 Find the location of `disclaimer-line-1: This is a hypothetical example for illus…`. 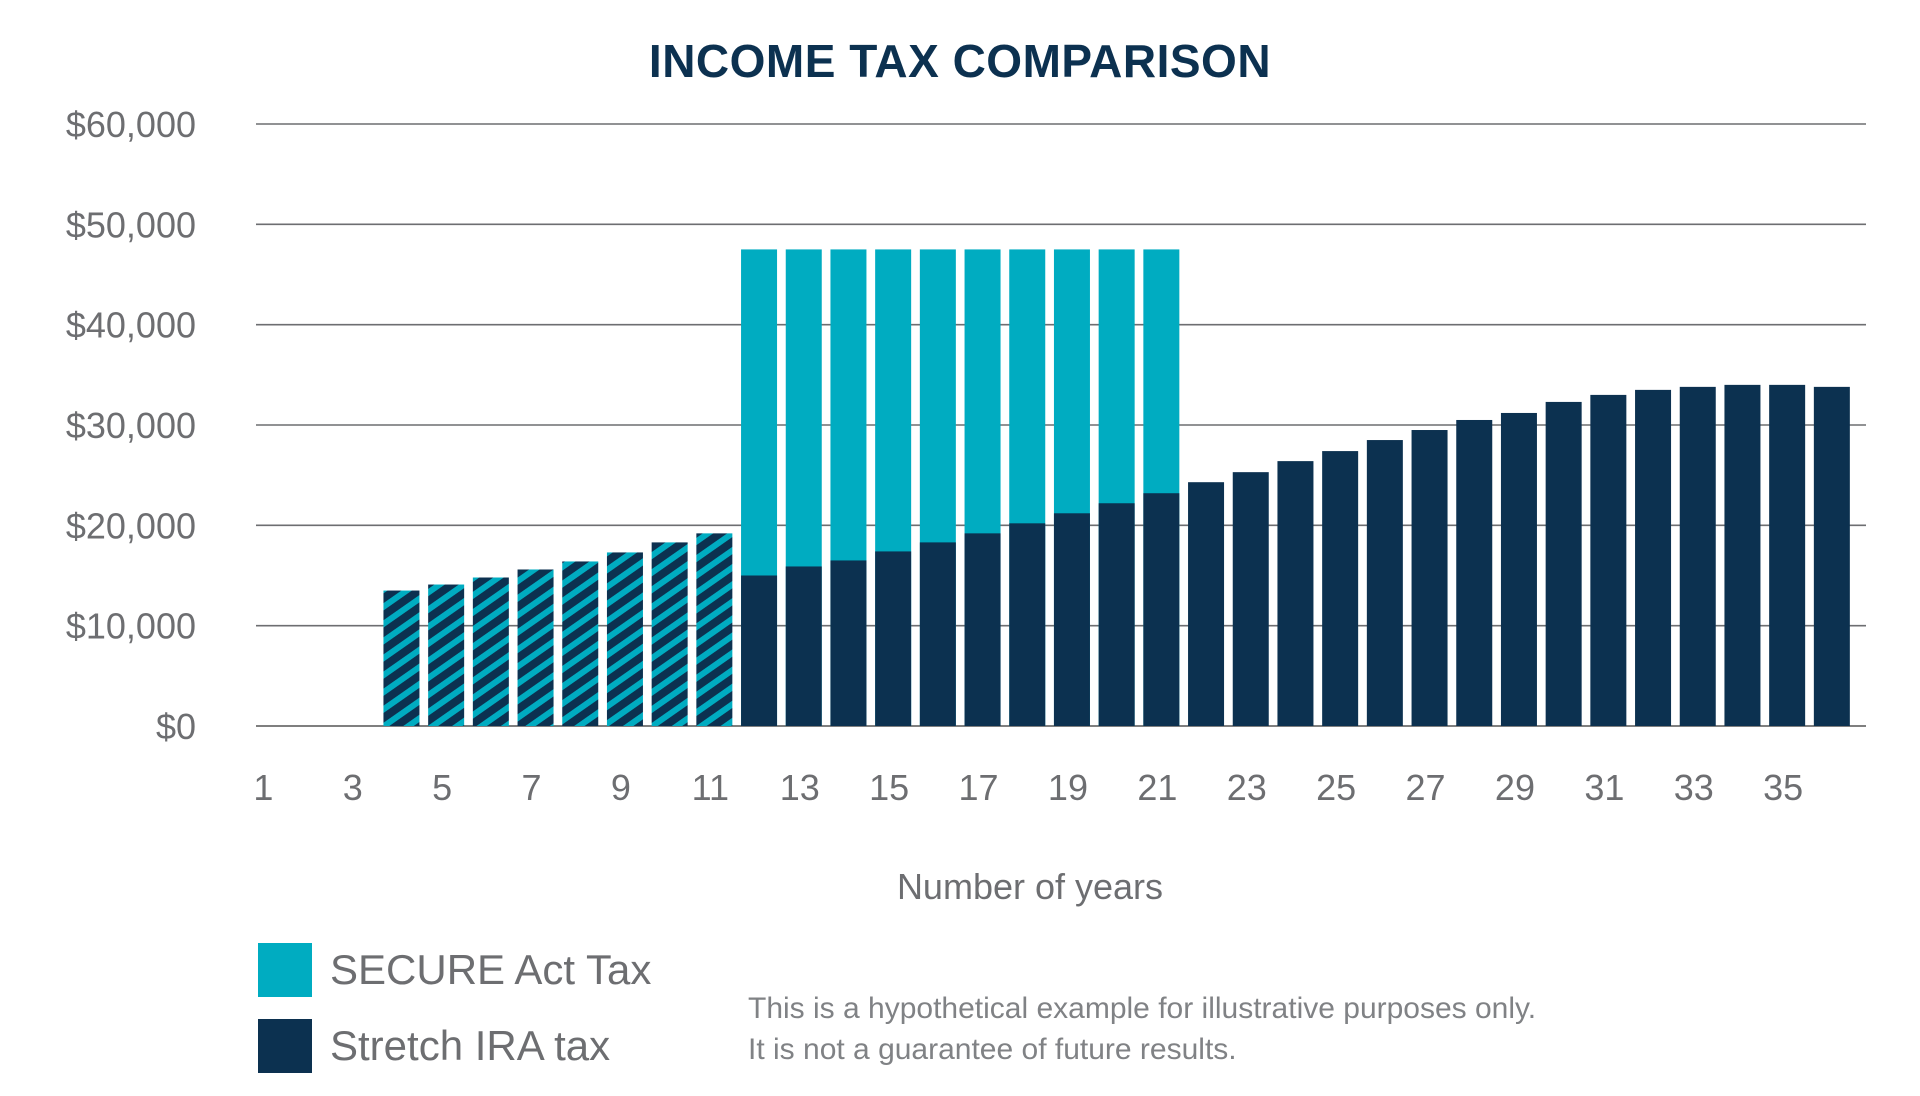

disclaimer-line-1: This is a hypothetical example for illus… is located at coordinates (1142, 1008).